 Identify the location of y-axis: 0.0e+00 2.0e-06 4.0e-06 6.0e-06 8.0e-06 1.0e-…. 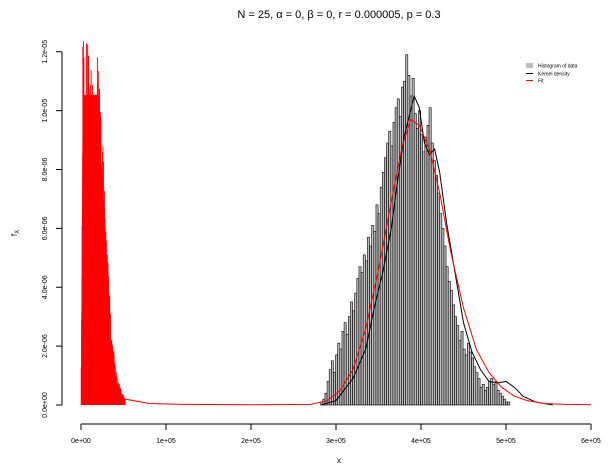
(52, 229).